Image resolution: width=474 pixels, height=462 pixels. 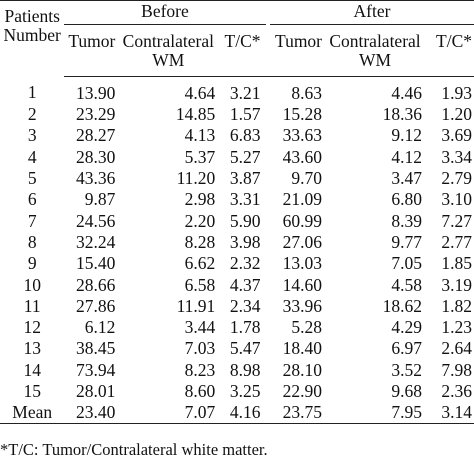 I want to click on before-contralateral-cell: 5.37, so click(x=200, y=156).